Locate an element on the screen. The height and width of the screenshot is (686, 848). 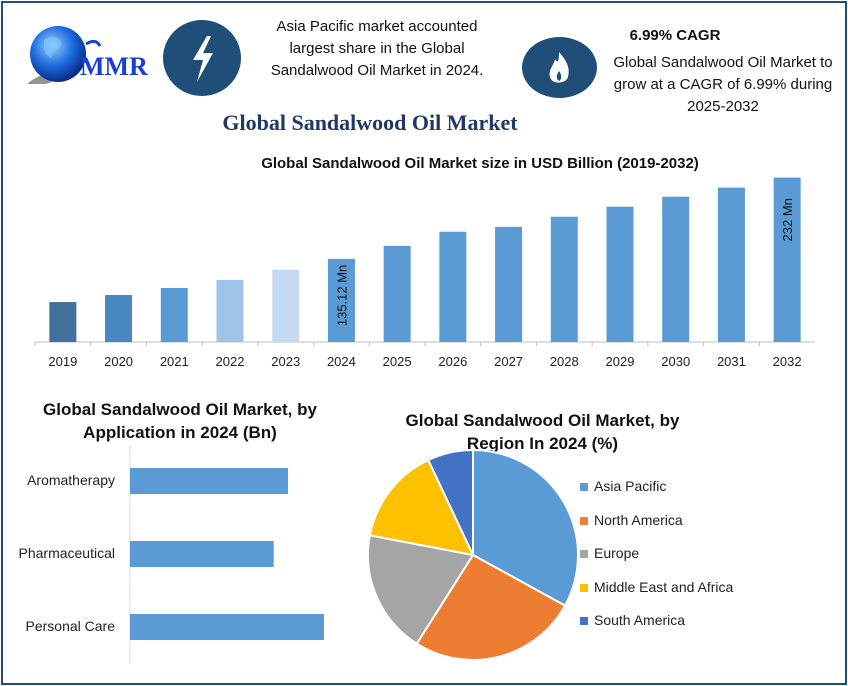
x-tick-label: 2021 is located at coordinates (174, 361).